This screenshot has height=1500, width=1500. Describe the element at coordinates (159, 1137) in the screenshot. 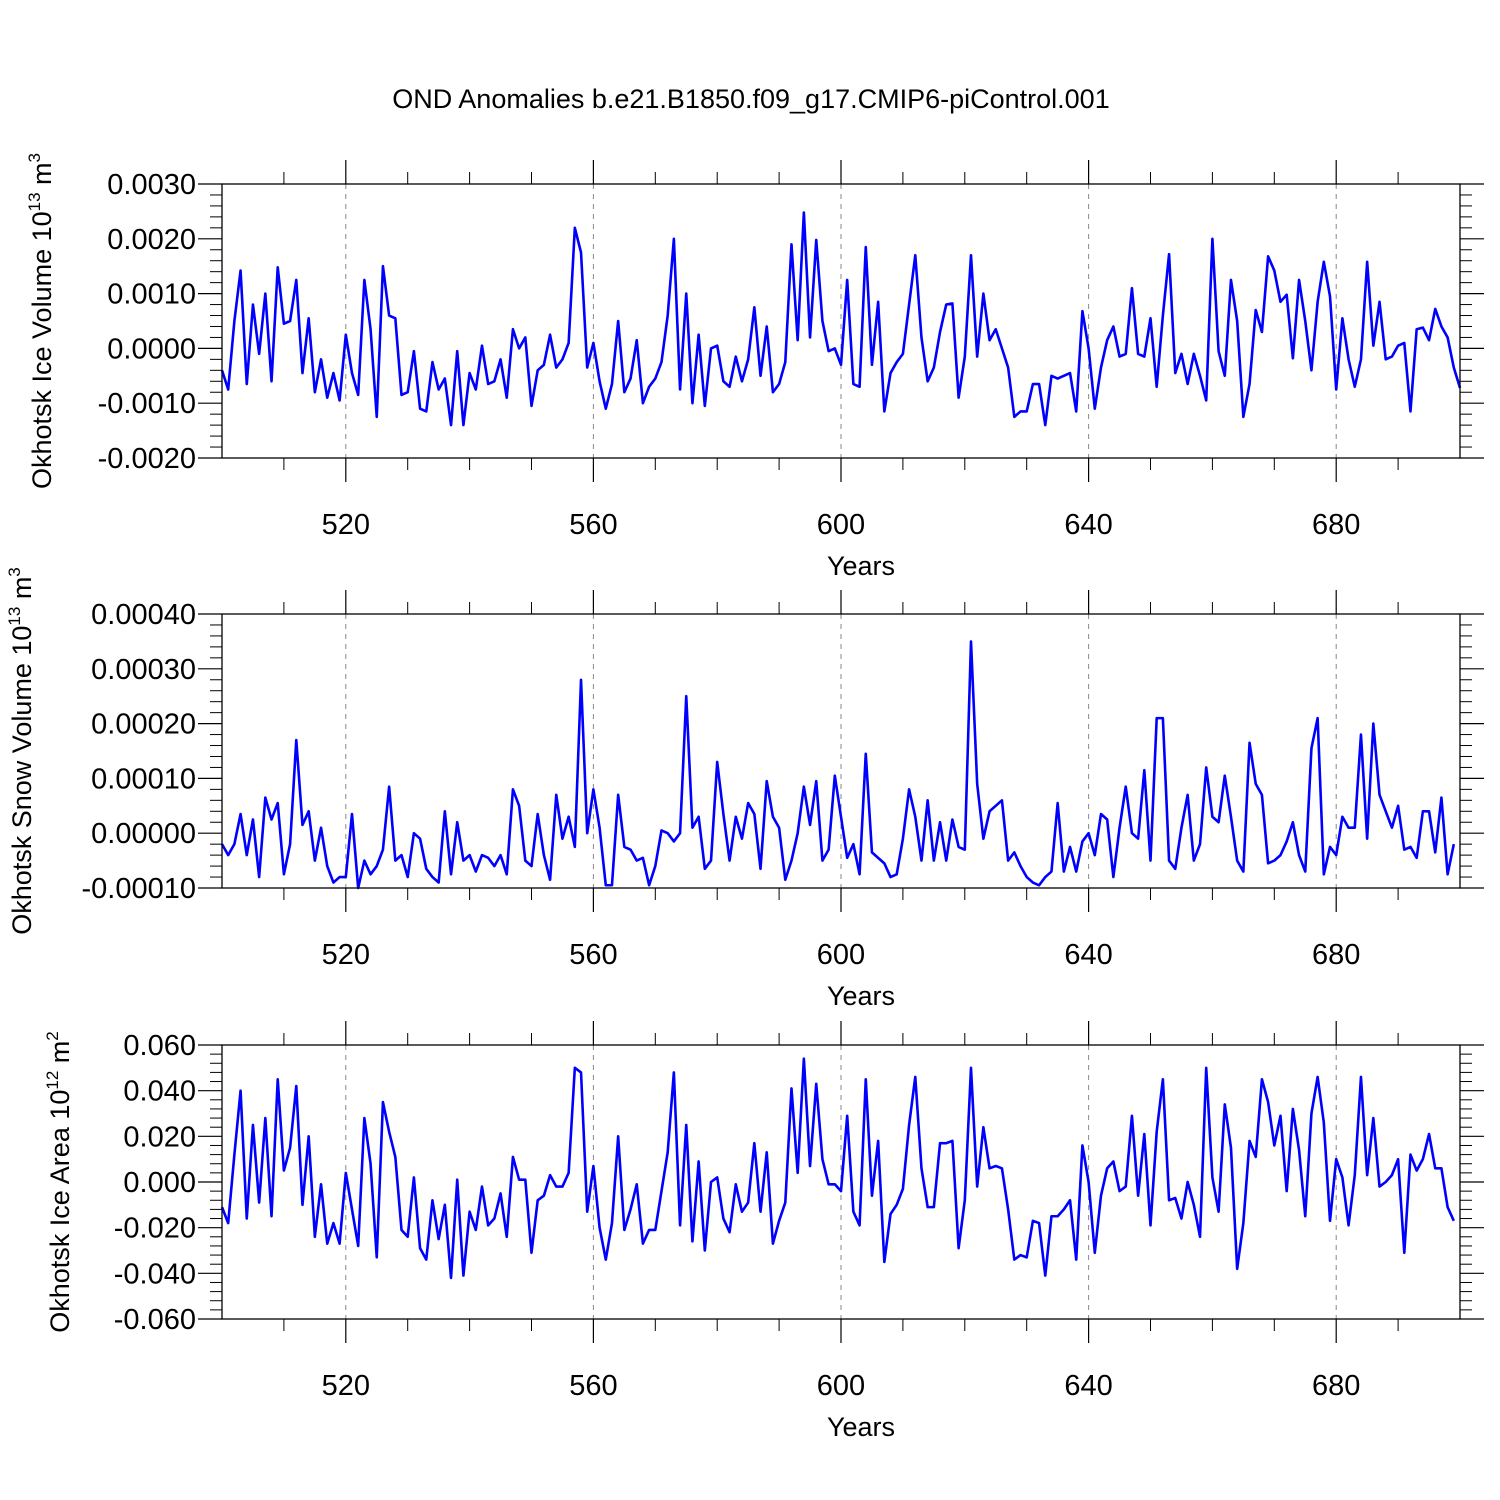

I see `y-tick-label: 0.020` at that location.